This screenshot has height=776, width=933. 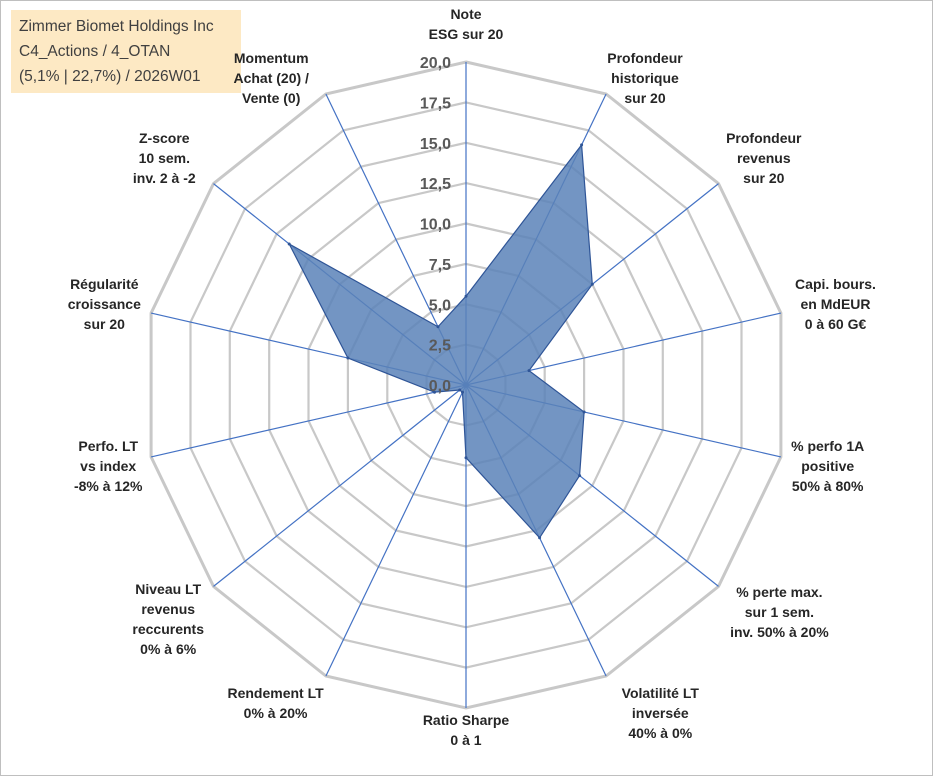 I want to click on axis-label-text: Ratio Sharpe 0 à 1, so click(x=466, y=730).